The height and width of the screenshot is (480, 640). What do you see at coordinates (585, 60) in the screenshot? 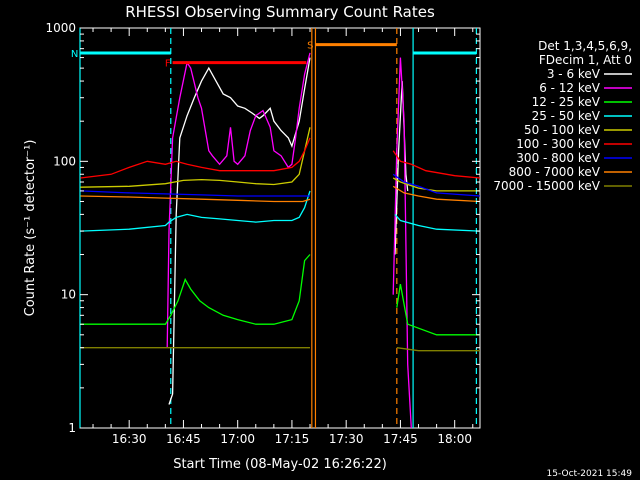
I see `legend-header-line-2: FDecim 1, Att 0` at bounding box center [585, 60].